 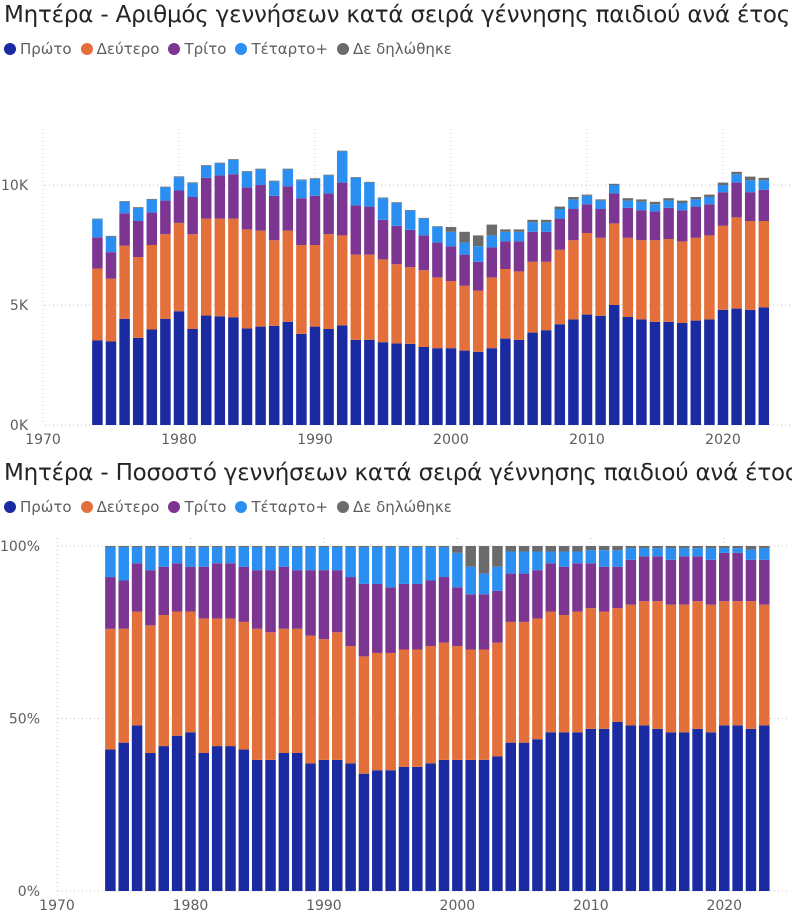 What do you see at coordinates (281, 507) in the screenshot?
I see `legend-item-fourth: Τέταρτο+` at bounding box center [281, 507].